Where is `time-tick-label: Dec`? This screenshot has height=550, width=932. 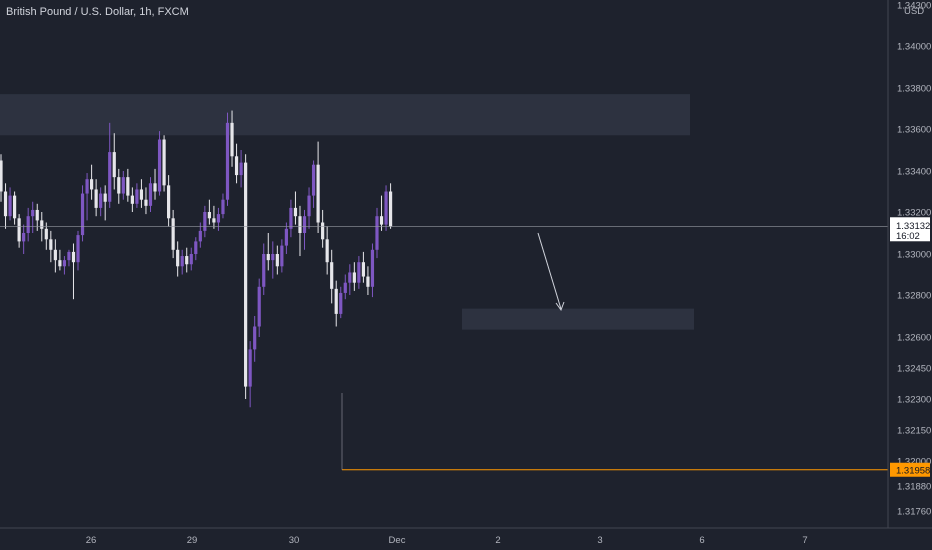
time-tick-label: Dec is located at coordinates (397, 540).